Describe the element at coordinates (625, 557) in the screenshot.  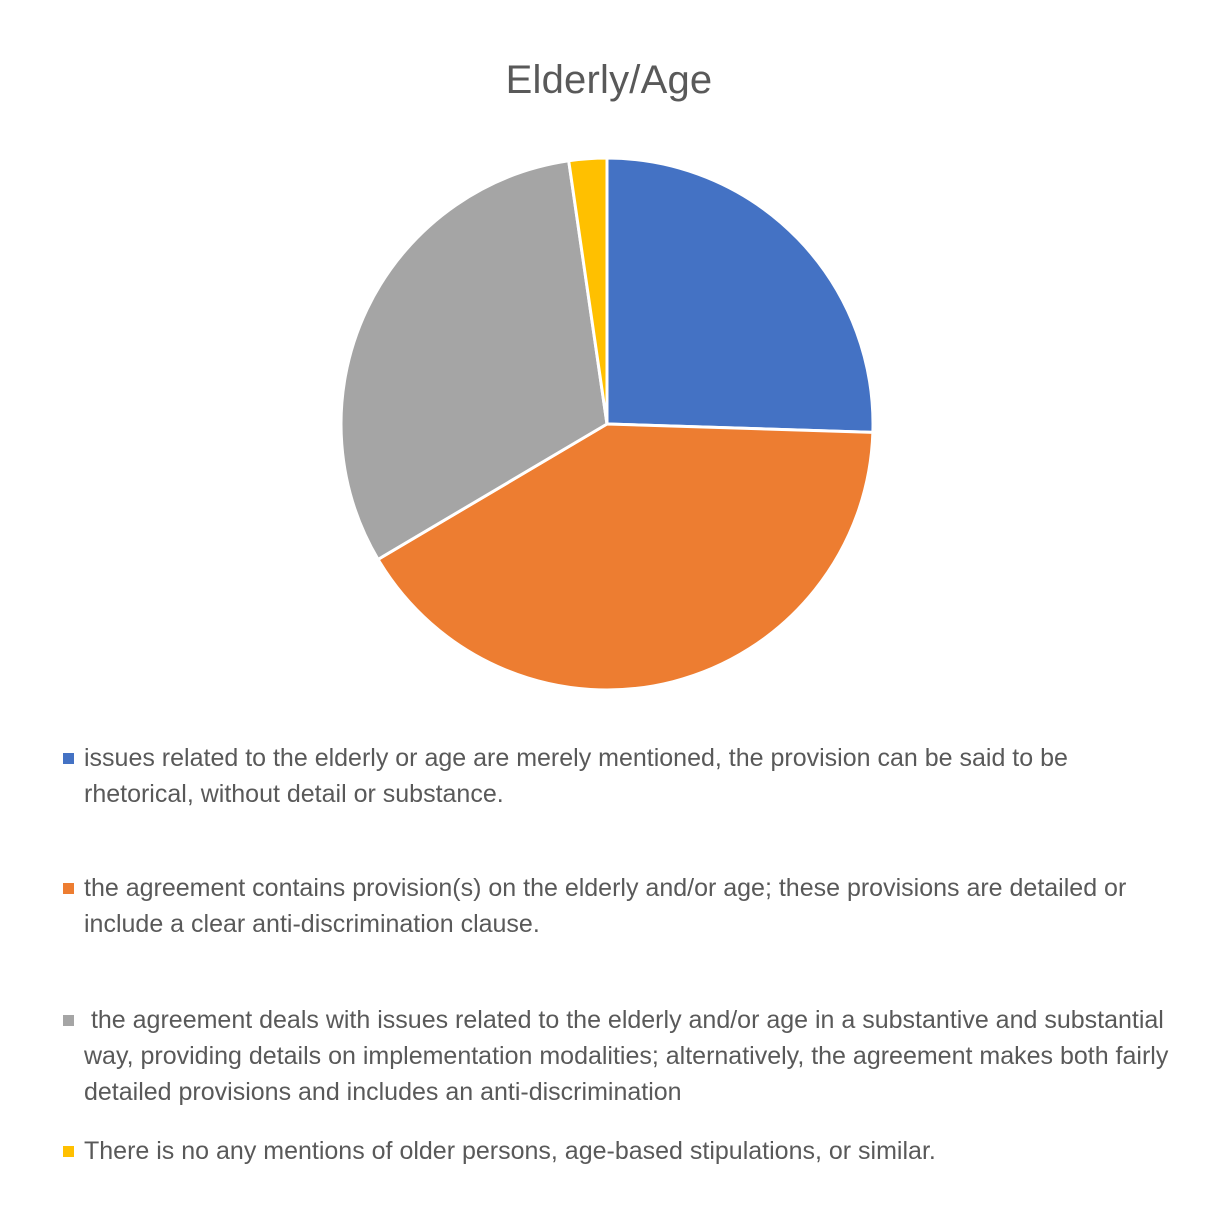
I see `pie-slice-detailed` at that location.